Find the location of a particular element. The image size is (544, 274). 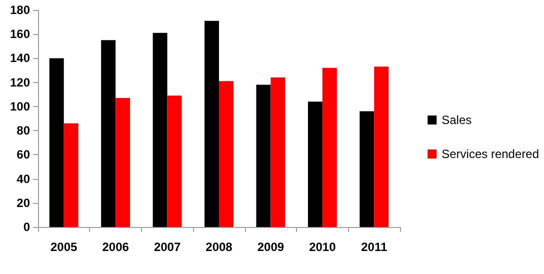

x-tick-label: 2006 is located at coordinates (116, 247).